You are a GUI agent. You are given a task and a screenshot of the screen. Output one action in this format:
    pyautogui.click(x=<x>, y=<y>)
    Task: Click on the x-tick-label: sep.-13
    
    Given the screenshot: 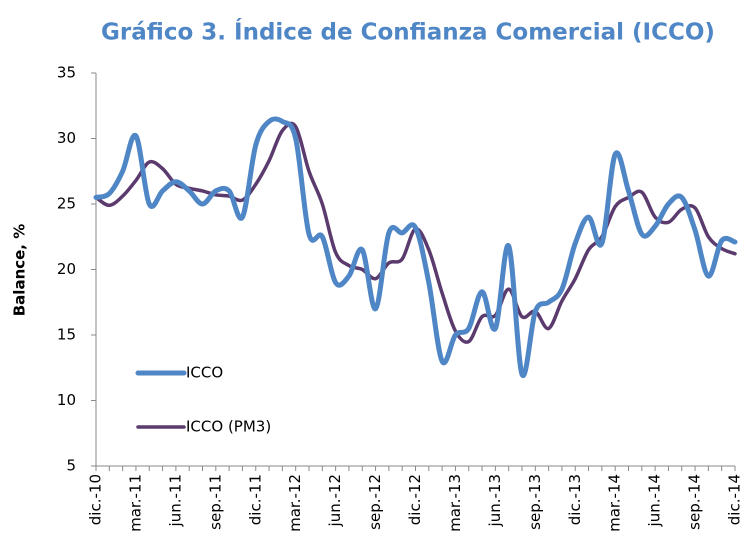 What is the action you would take?
    pyautogui.click(x=535, y=502)
    